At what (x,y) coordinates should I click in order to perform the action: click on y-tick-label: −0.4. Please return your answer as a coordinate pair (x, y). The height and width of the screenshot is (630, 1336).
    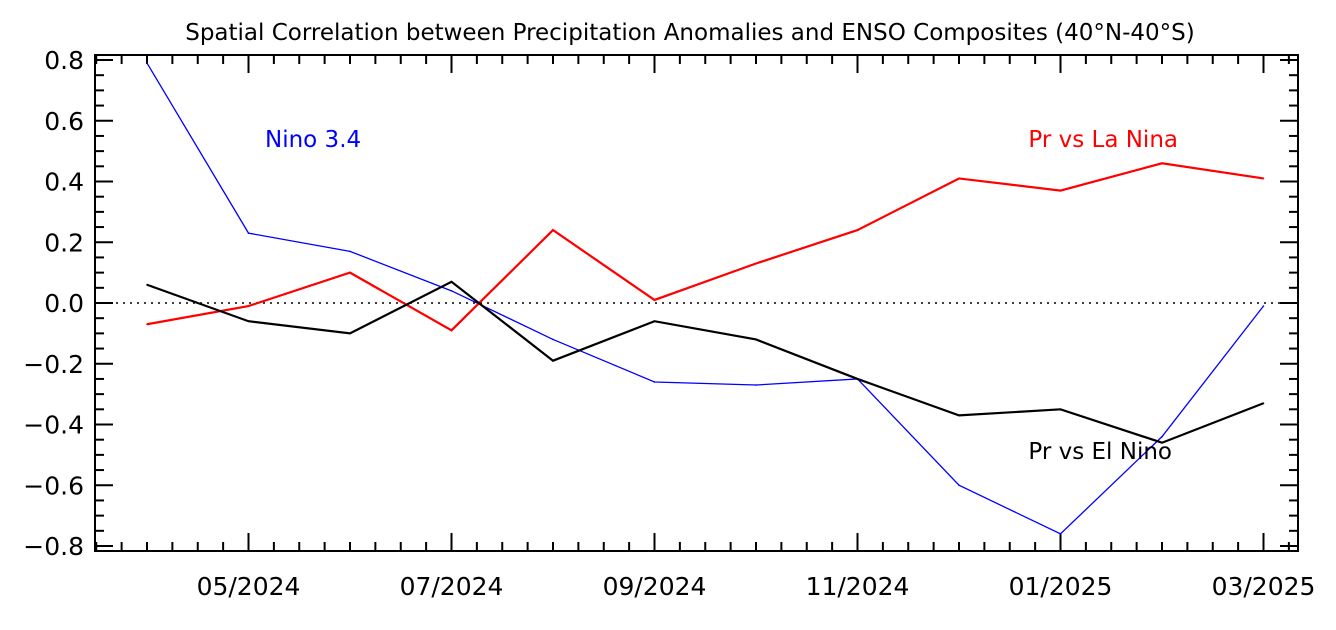
    Looking at the image, I should click on (53, 425).